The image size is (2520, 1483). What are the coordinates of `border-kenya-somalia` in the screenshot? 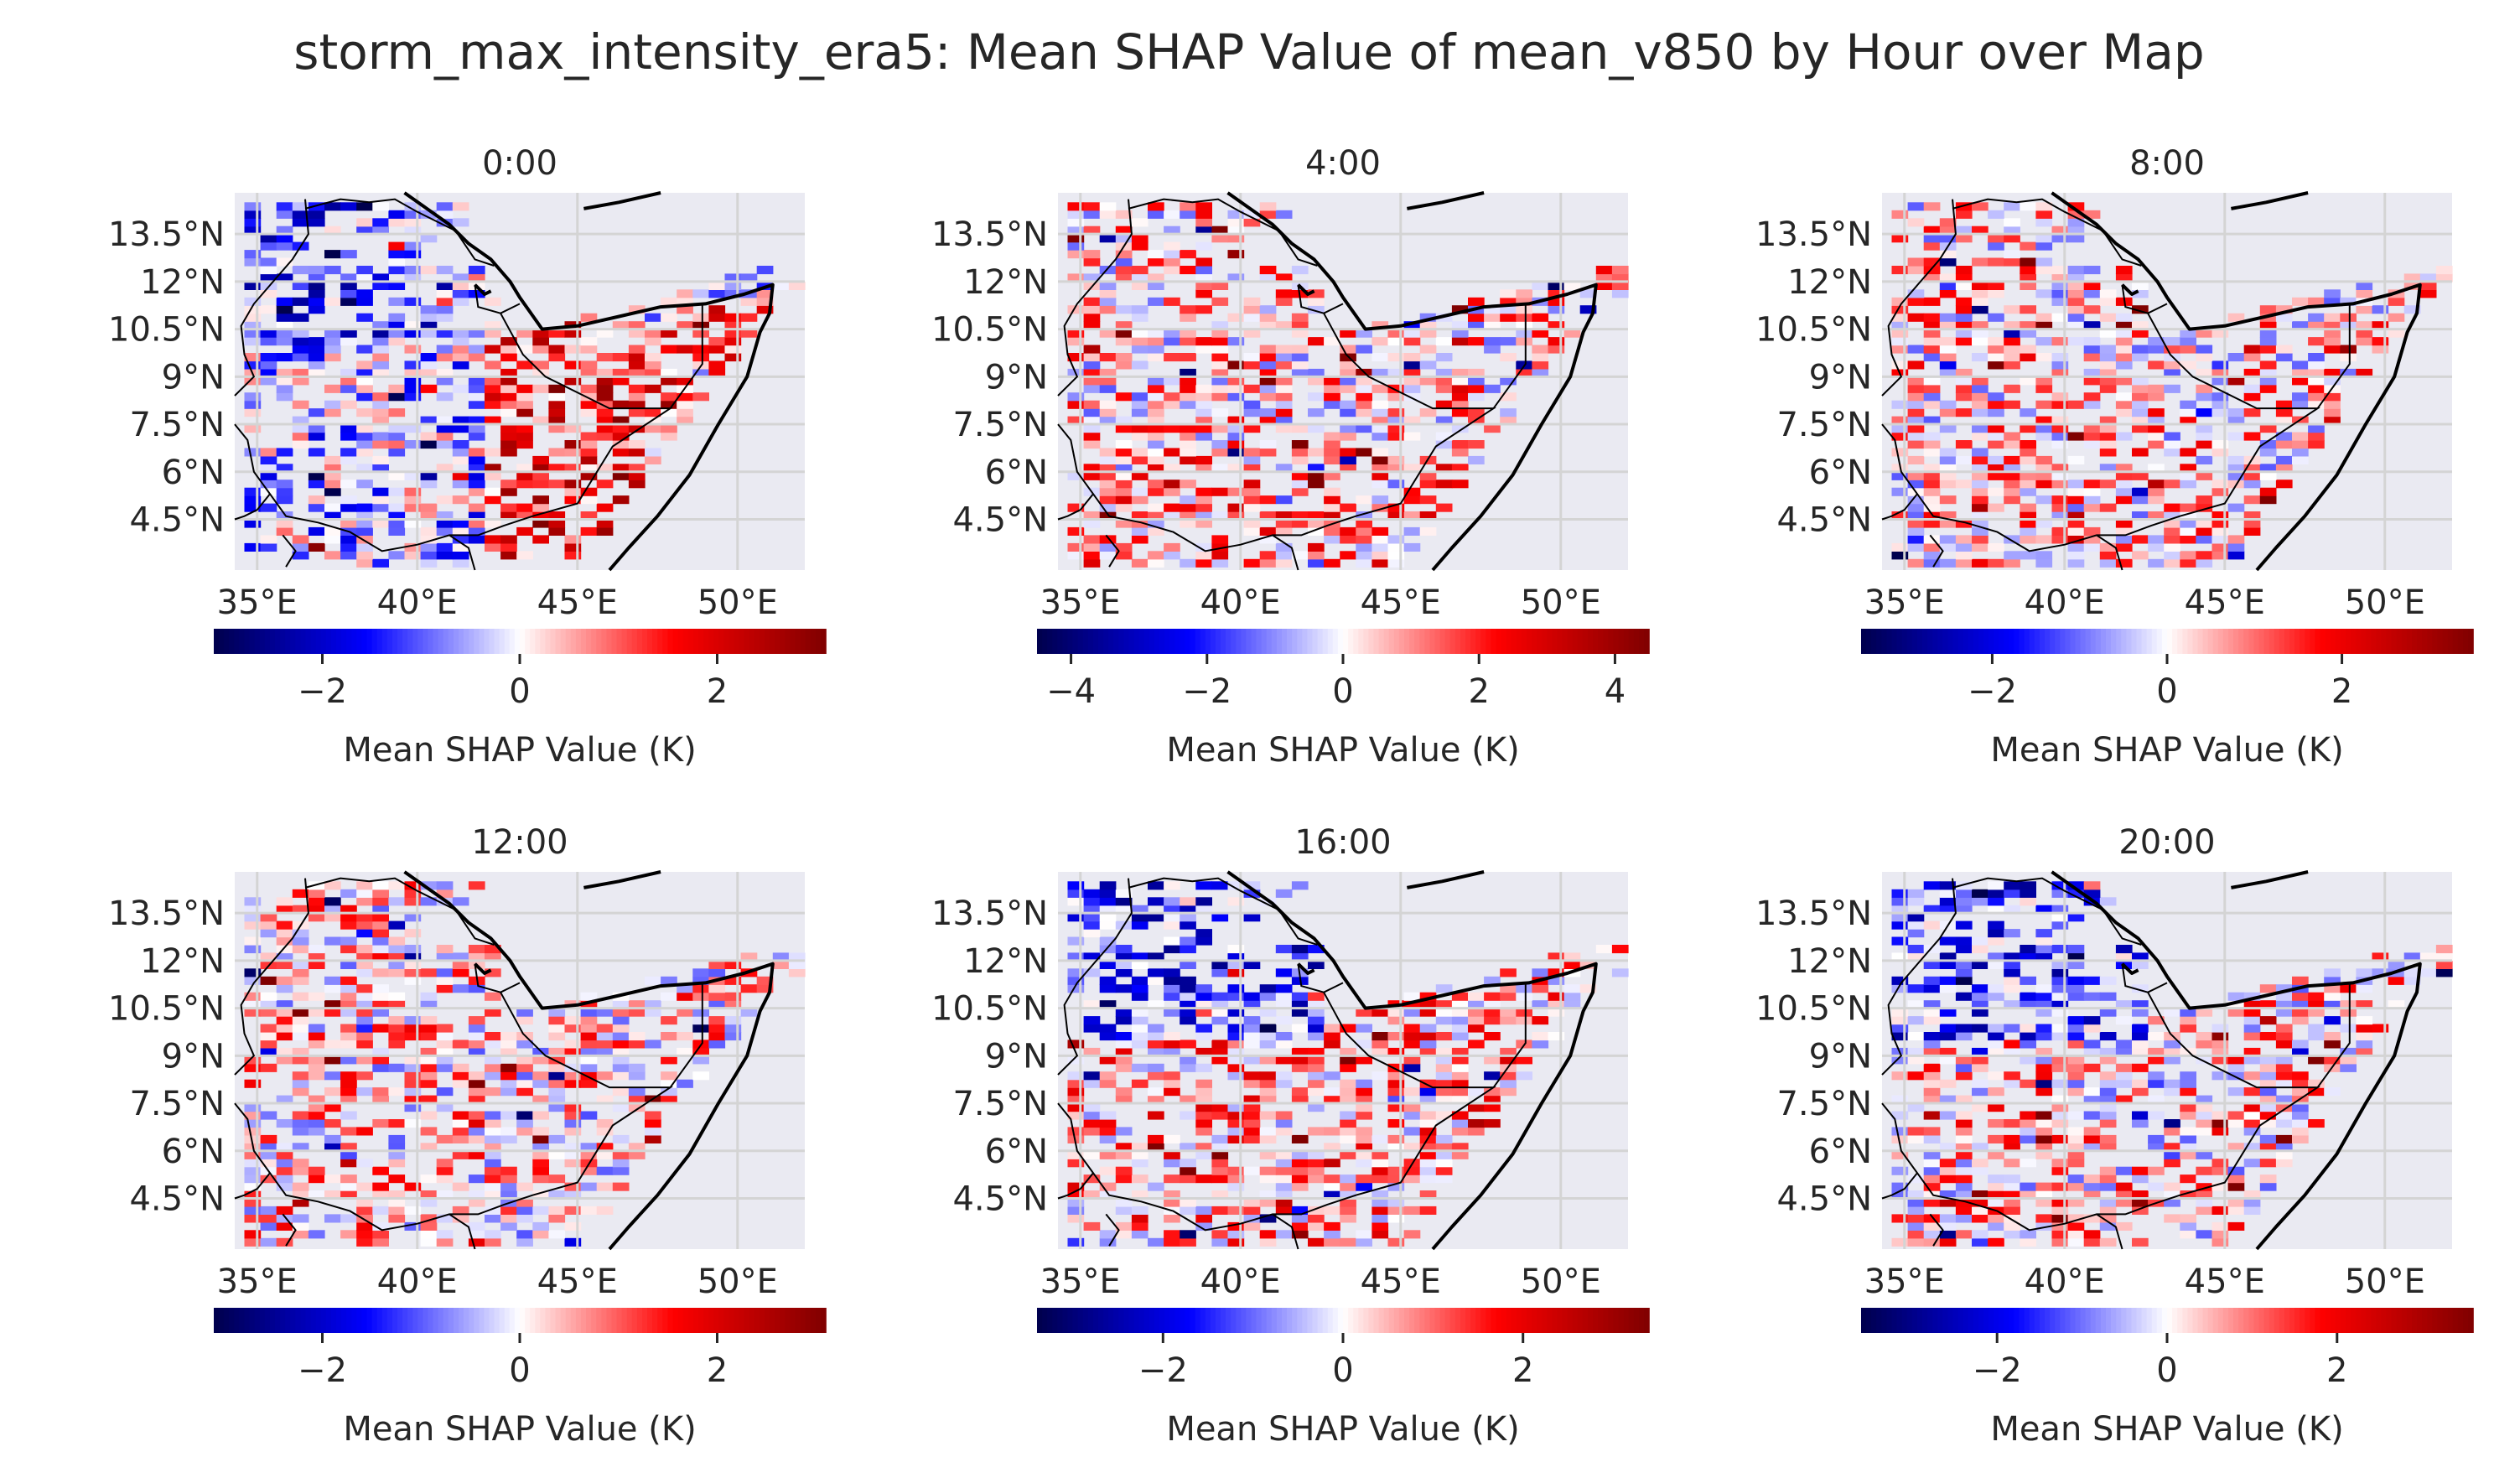 It's located at (2109, 552).